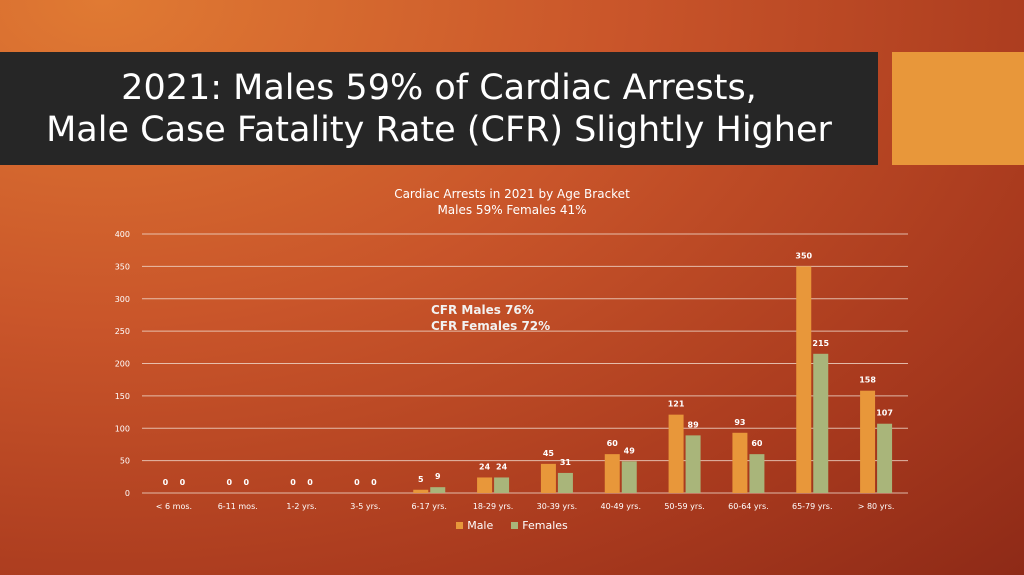 The width and height of the screenshot is (1024, 575). Describe the element at coordinates (490, 318) in the screenshot. I see `cfr-annotation: CFR Males 76% CFR Females 72%` at that location.